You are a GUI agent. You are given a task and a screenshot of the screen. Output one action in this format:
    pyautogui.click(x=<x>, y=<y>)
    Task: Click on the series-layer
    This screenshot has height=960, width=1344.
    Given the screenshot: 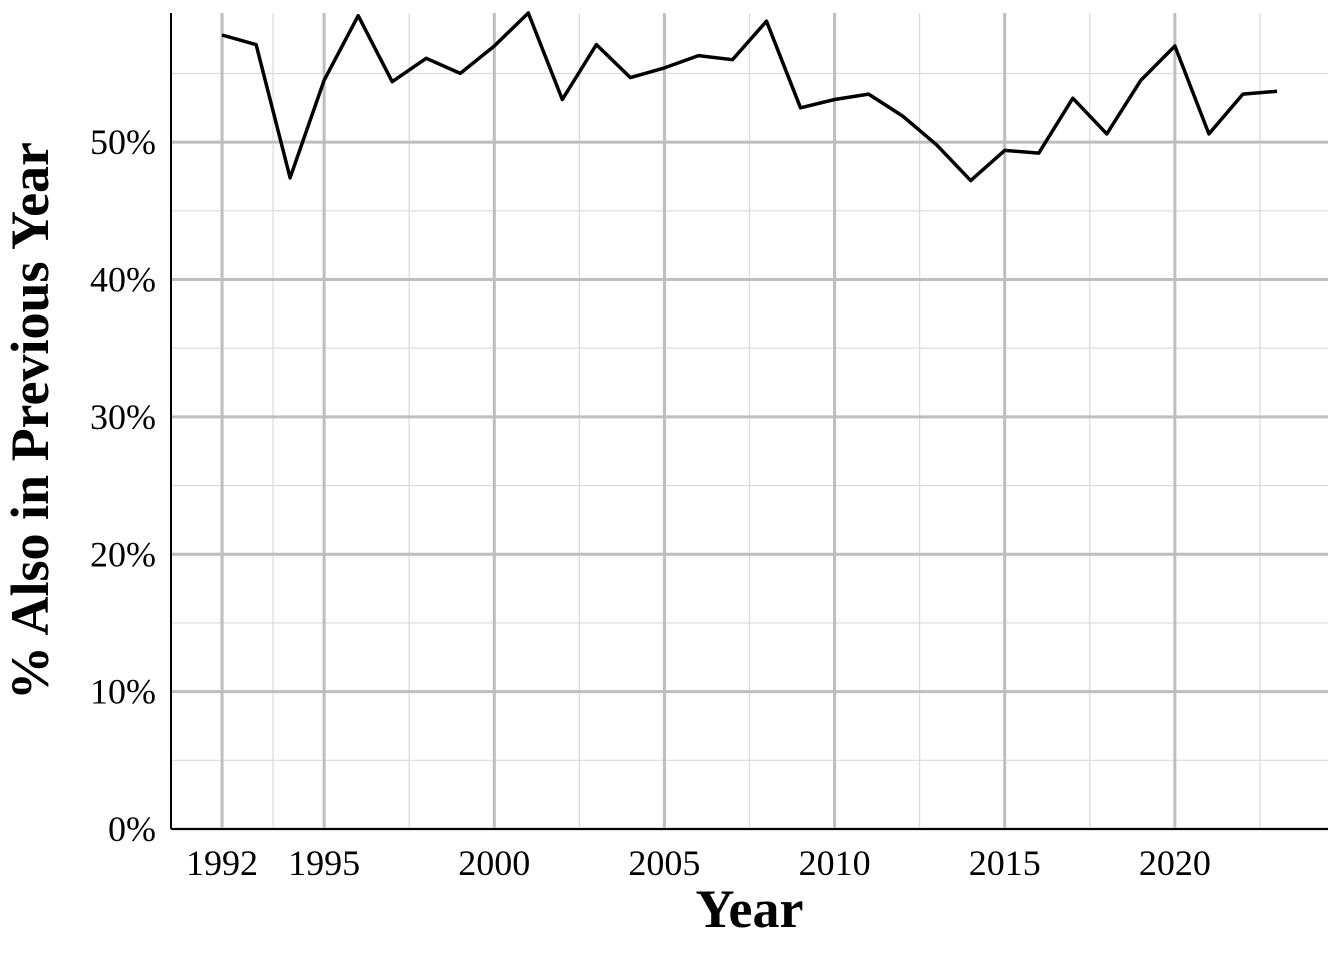 What is the action you would take?
    pyautogui.click(x=749, y=97)
    